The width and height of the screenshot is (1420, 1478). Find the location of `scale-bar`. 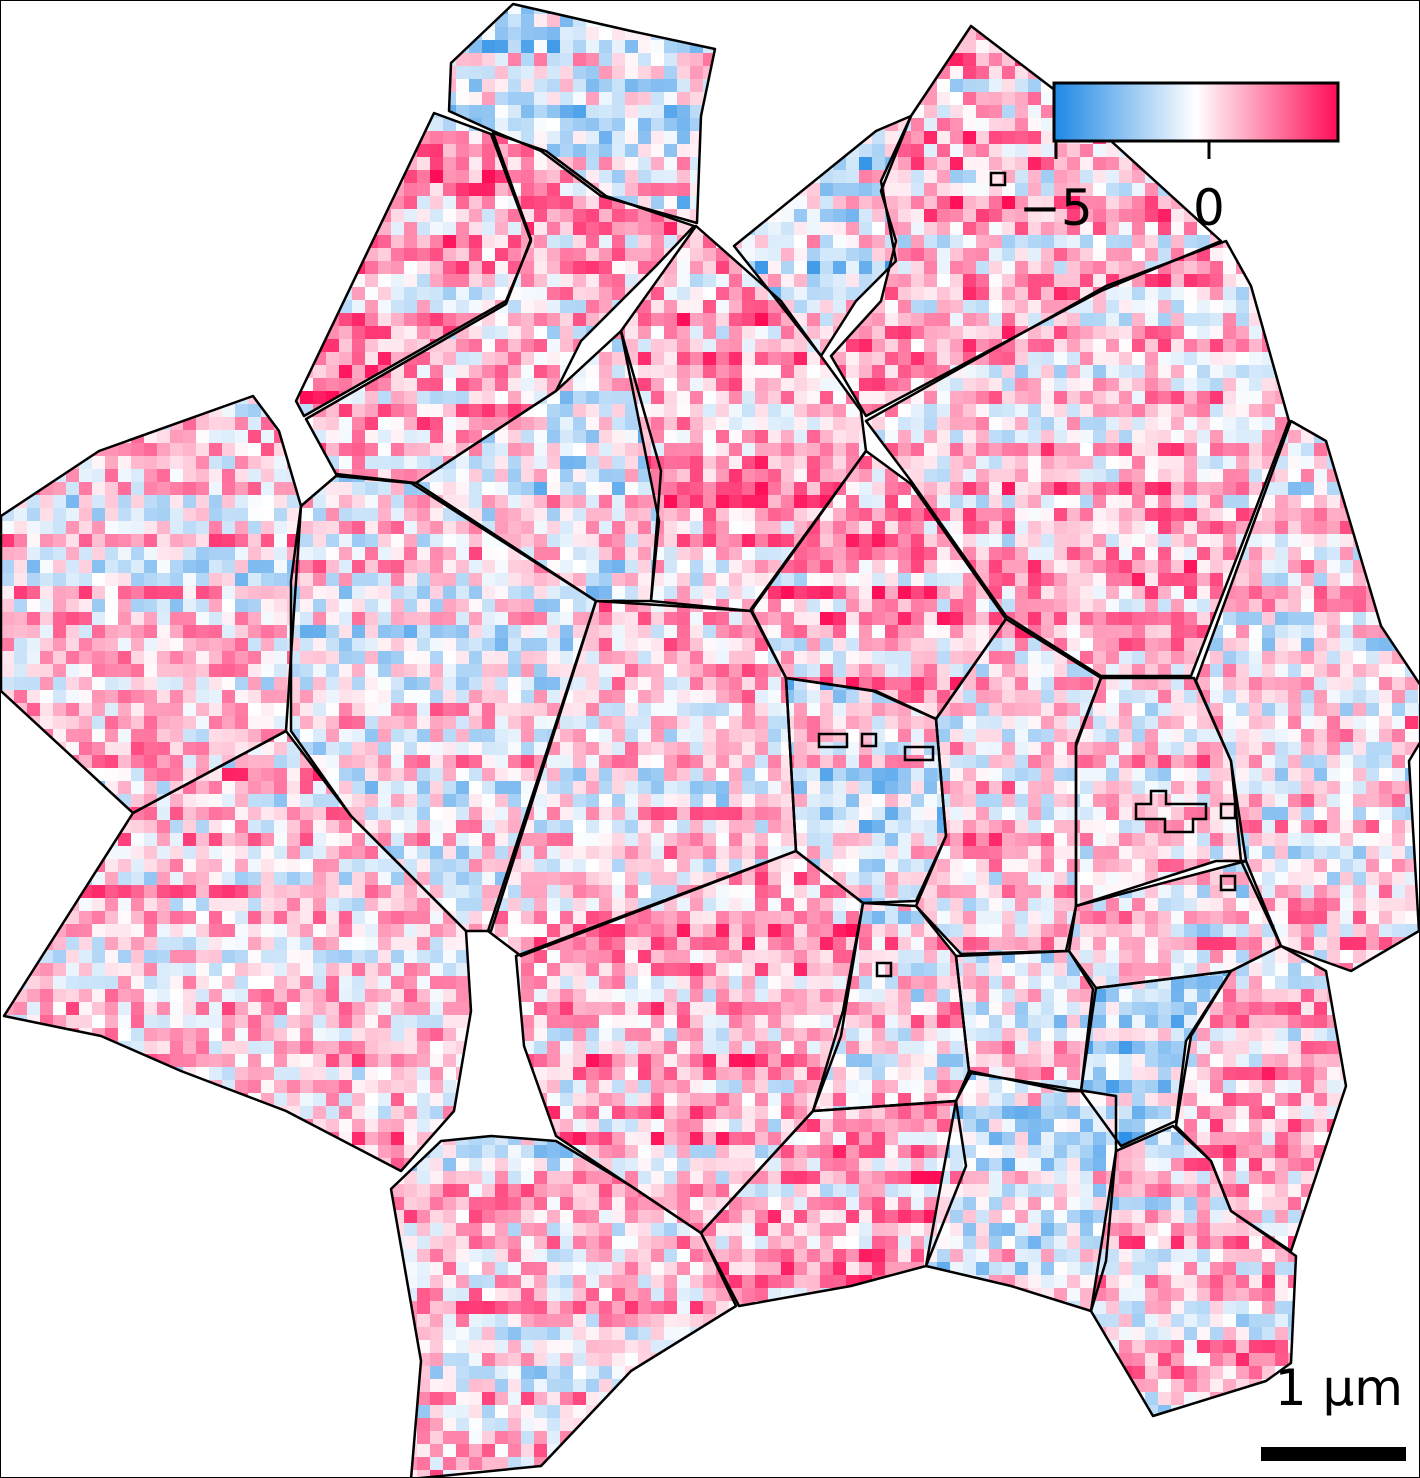

scale-bar is located at coordinates (1333, 1454).